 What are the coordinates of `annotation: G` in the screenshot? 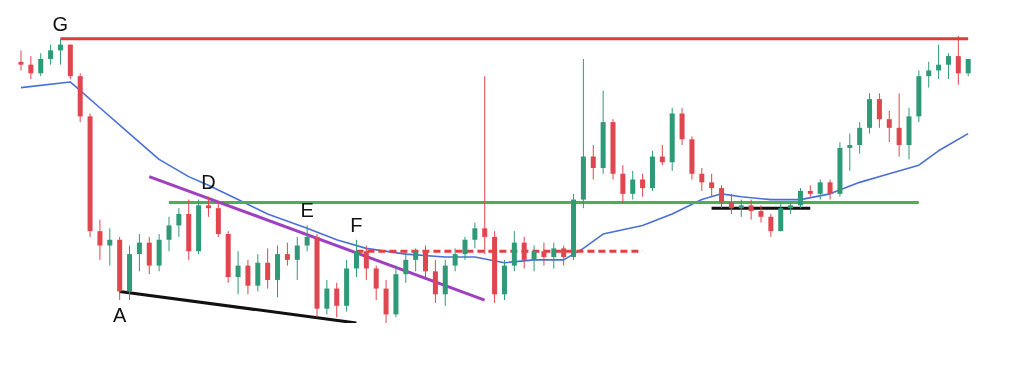 It's located at (60, 23).